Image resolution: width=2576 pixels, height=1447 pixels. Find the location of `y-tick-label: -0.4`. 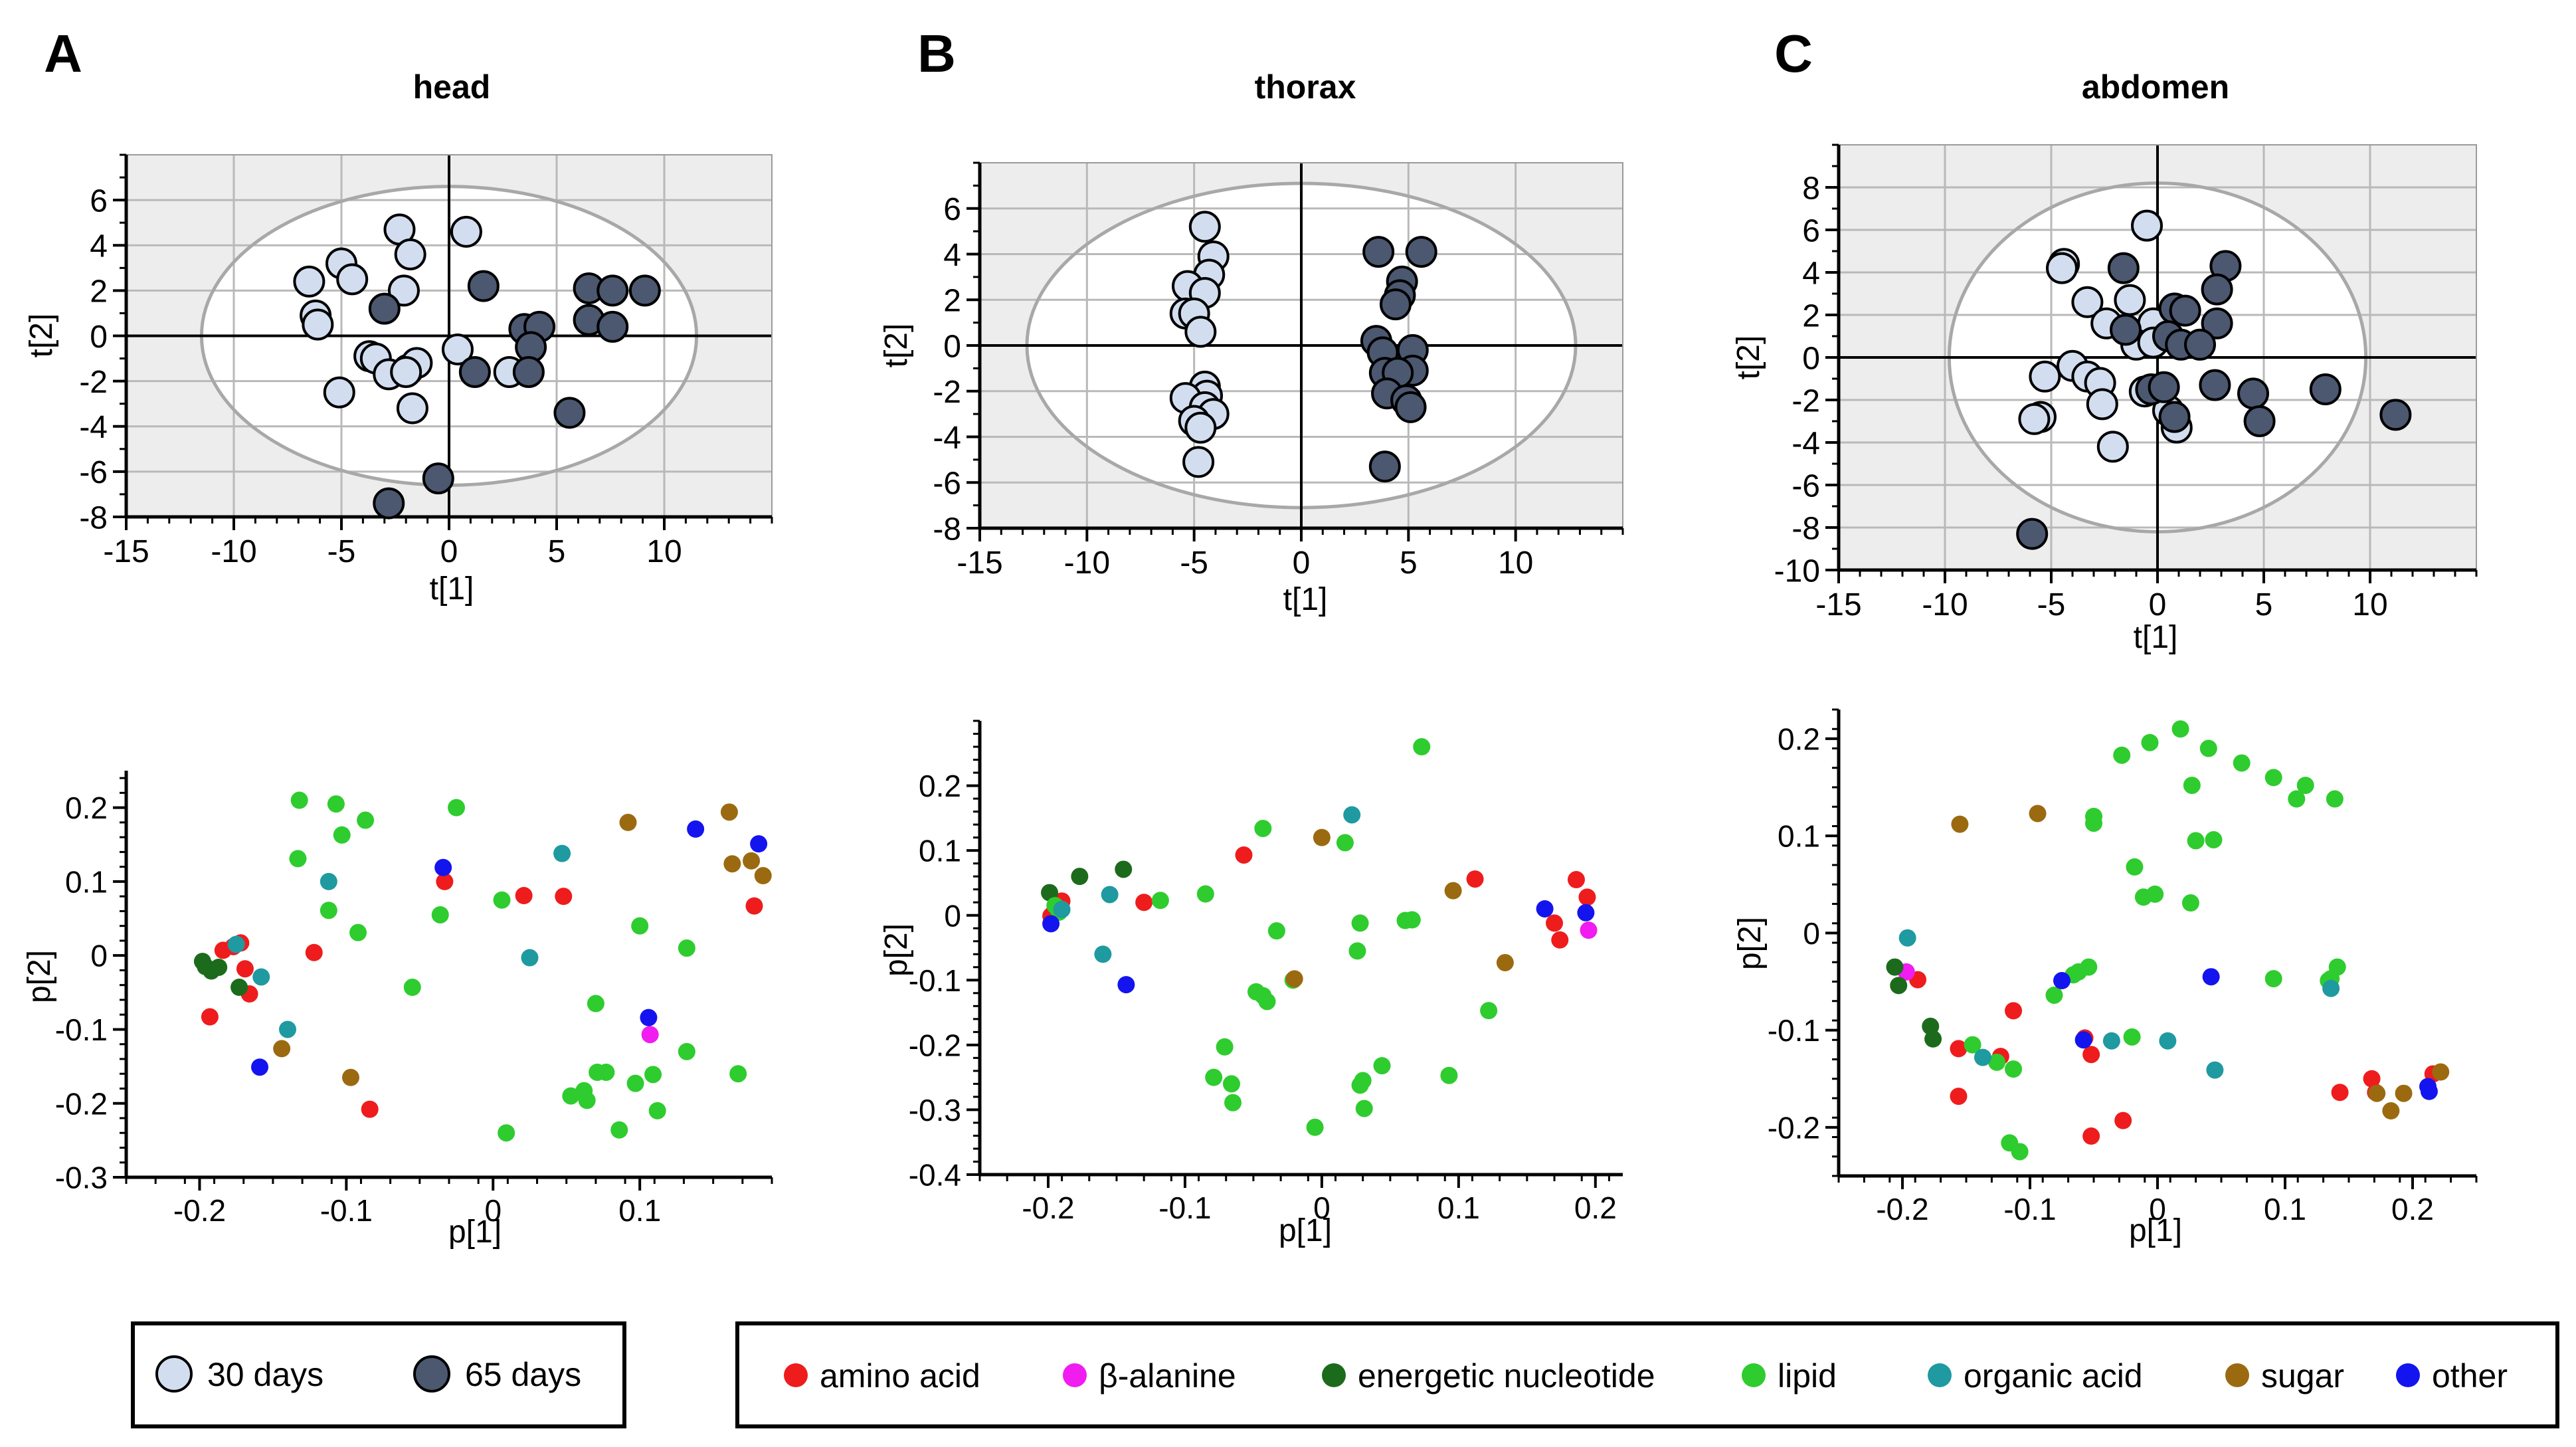

y-tick-label: -0.4 is located at coordinates (935, 1175).